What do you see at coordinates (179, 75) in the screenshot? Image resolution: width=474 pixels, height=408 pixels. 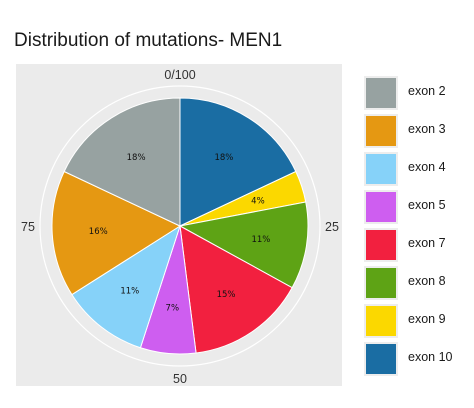 I see `axis-tick-label: 0/100` at bounding box center [179, 75].